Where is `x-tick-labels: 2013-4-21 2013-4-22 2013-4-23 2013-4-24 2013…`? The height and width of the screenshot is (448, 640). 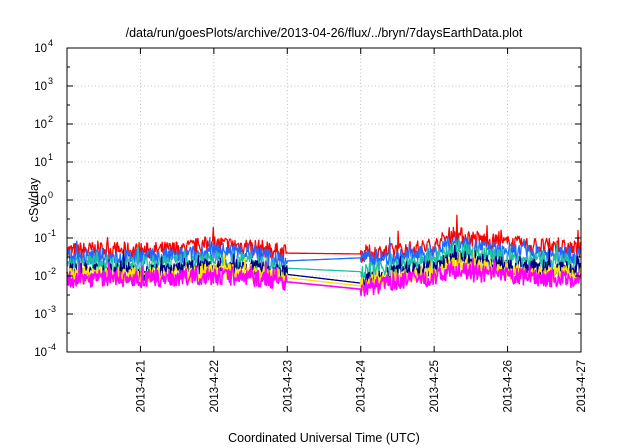
x-tick-labels: 2013-4-21 2013-4-22 2013-4-23 2013-4-24 2013… is located at coordinates (361, 385).